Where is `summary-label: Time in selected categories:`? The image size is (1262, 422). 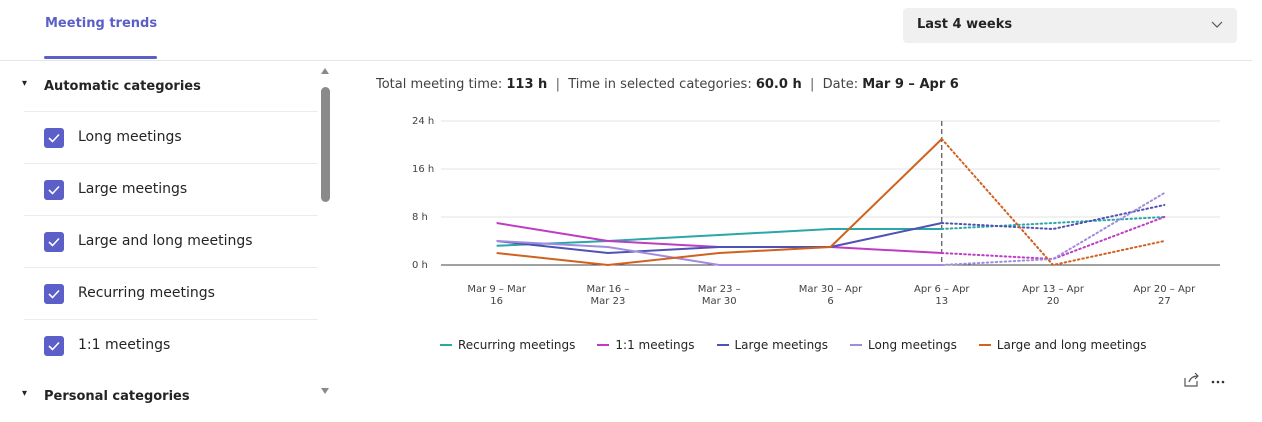 summary-label: Time in selected categories: is located at coordinates (660, 84).